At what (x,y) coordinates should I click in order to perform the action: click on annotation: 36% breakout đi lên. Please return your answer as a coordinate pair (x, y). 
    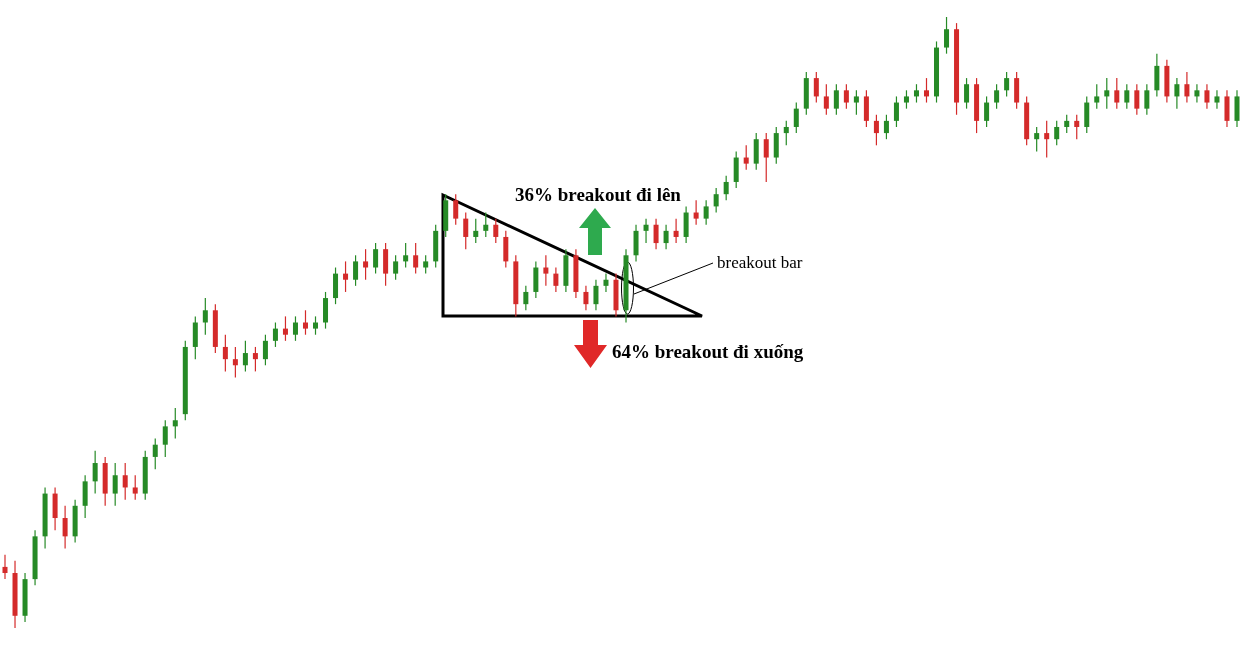
    Looking at the image, I should click on (598, 194).